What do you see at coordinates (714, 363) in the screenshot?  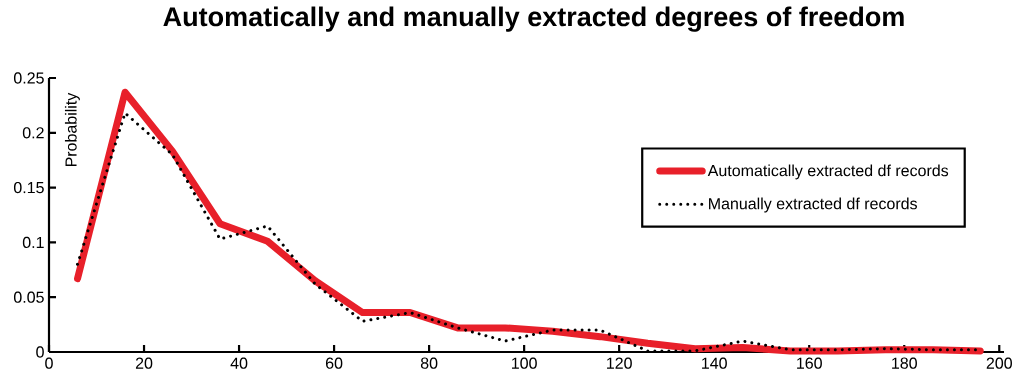 I see `x-tick-label: 140` at bounding box center [714, 363].